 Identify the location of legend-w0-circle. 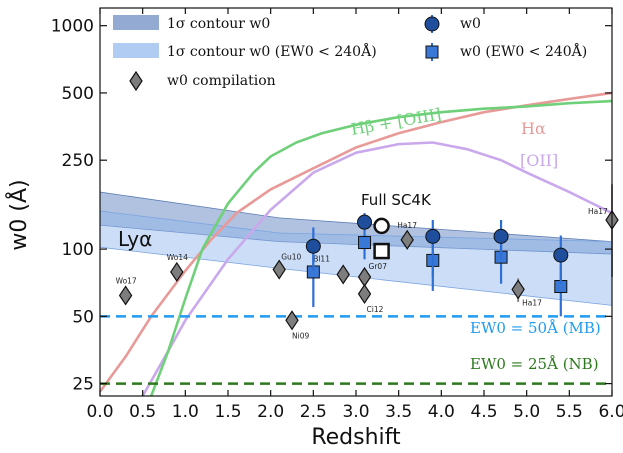
(432, 24).